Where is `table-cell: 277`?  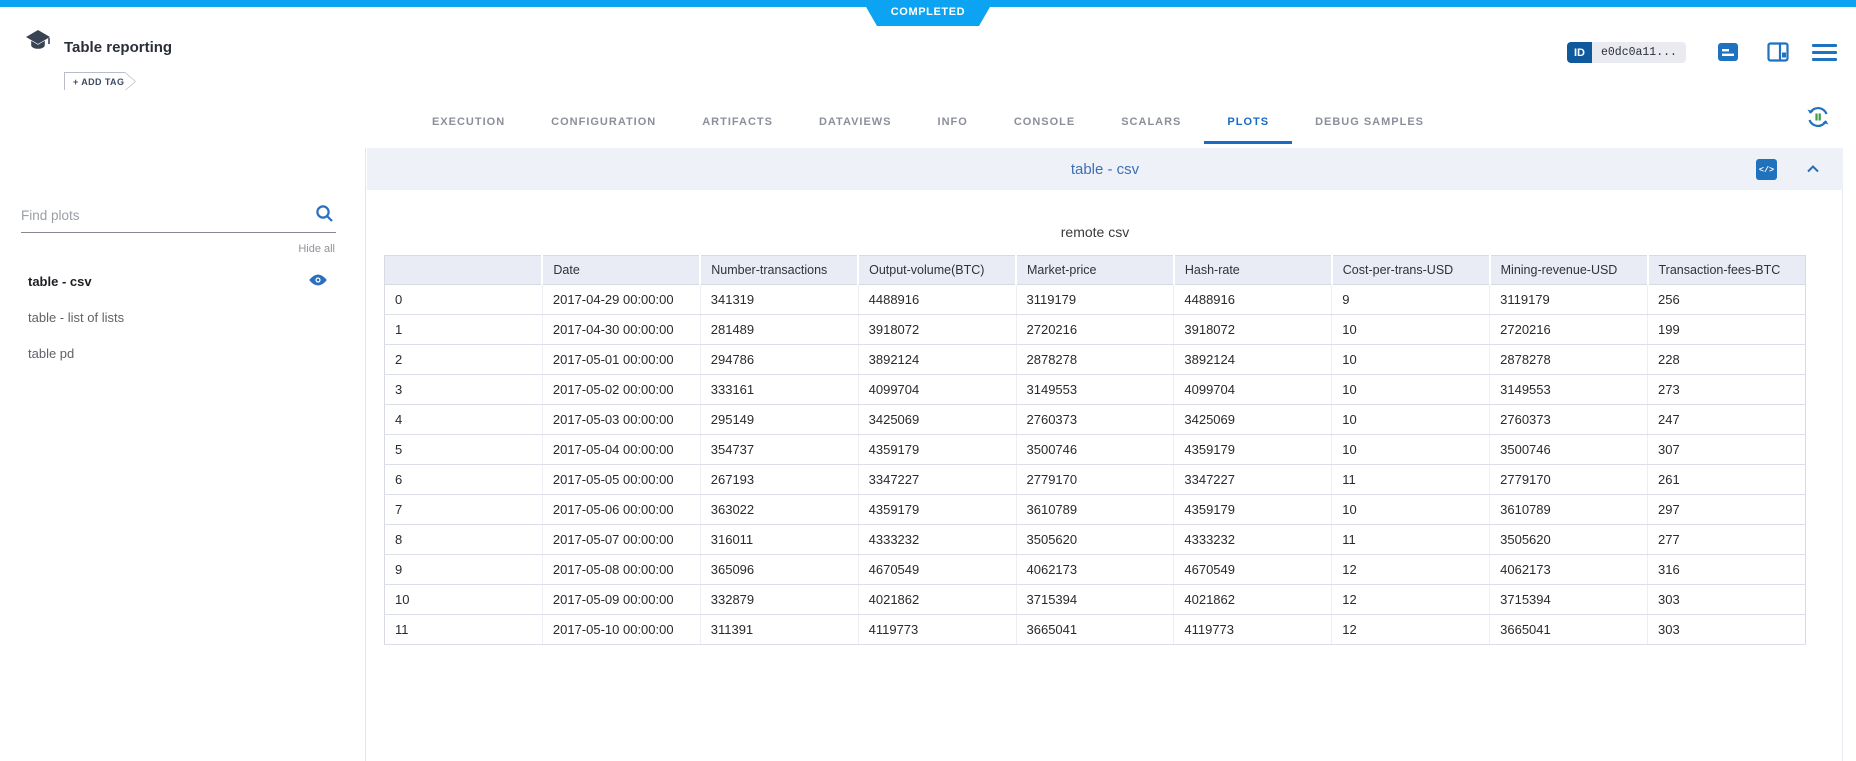
table-cell: 277 is located at coordinates (1726, 539).